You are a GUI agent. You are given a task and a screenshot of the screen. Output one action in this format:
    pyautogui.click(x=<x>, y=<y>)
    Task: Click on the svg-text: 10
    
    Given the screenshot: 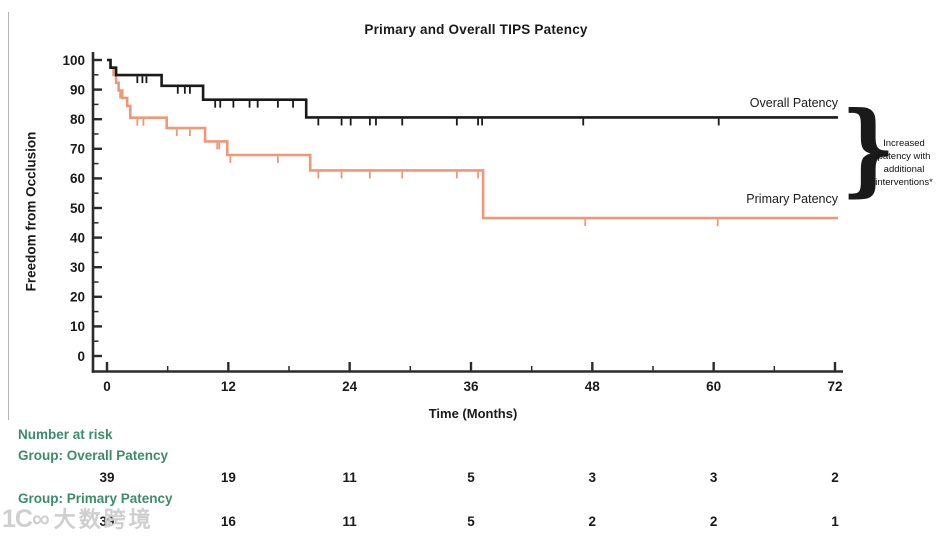 What is the action you would take?
    pyautogui.click(x=77, y=326)
    